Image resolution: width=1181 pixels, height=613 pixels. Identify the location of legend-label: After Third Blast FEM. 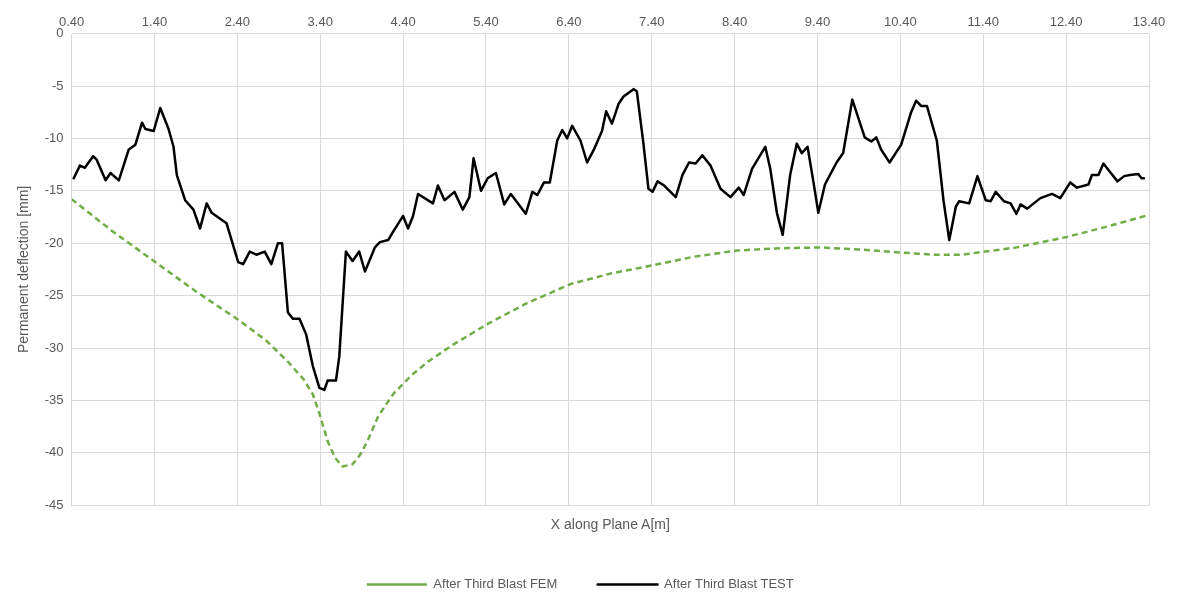
(495, 584).